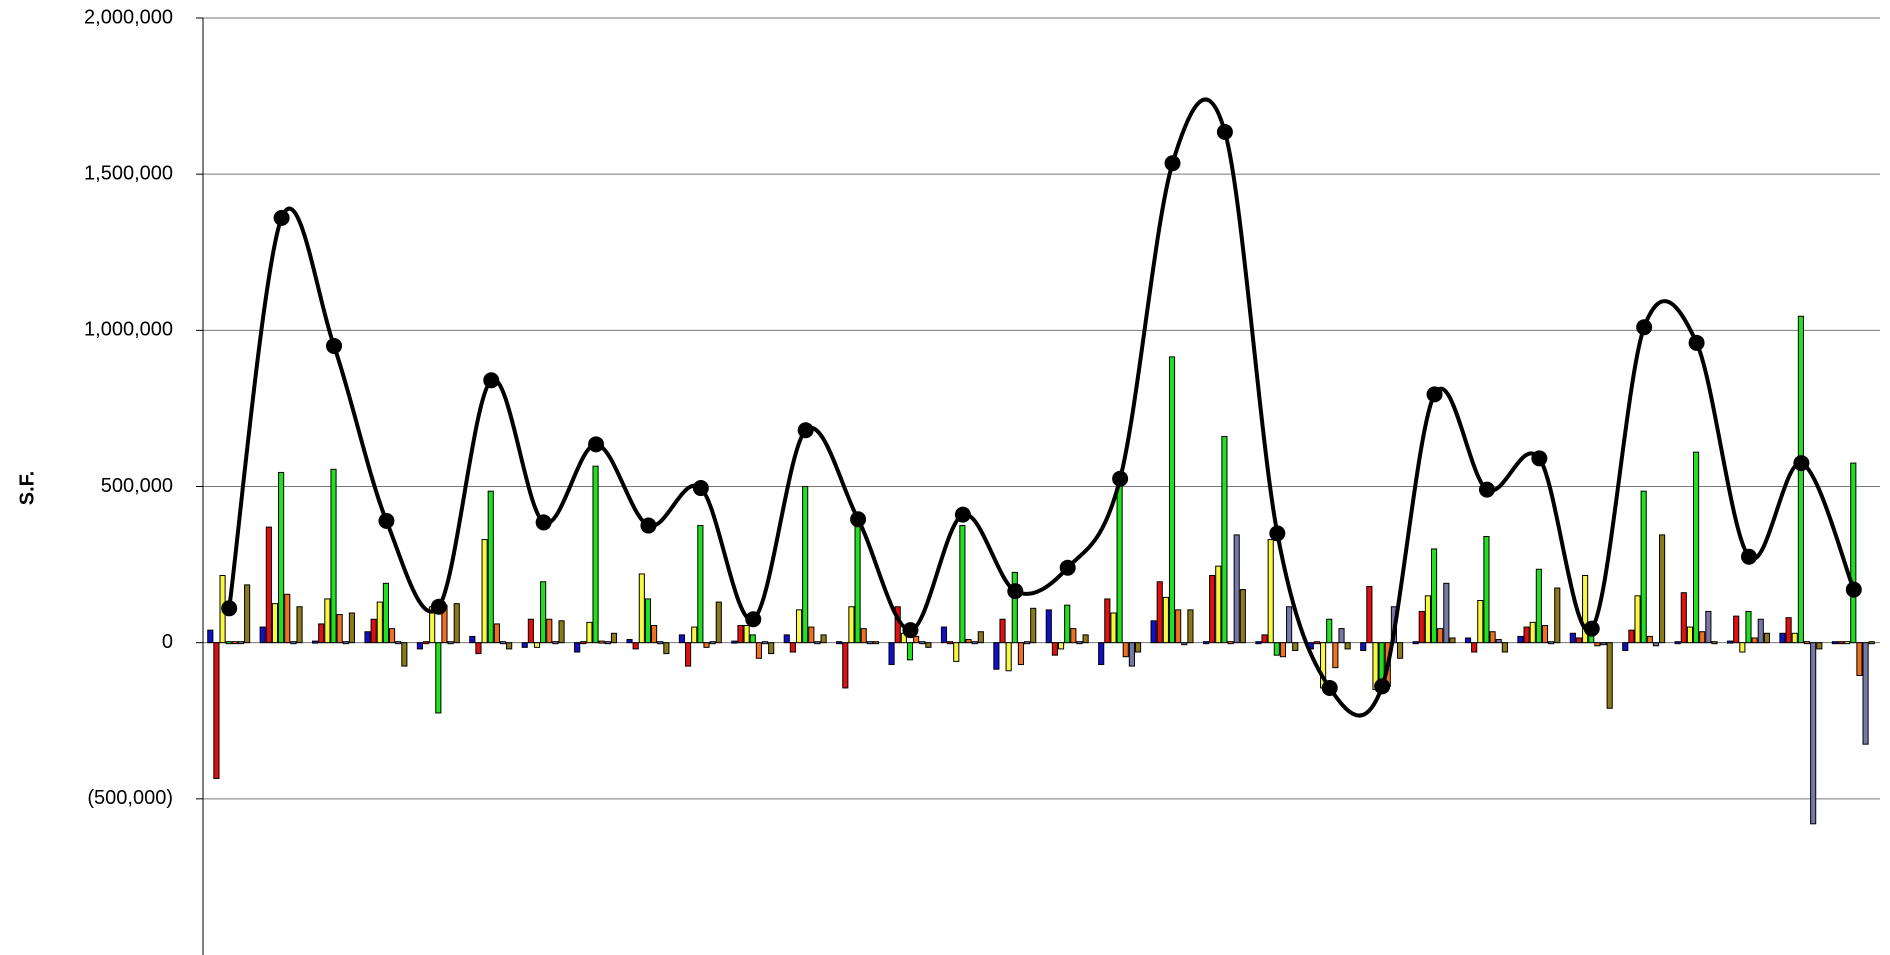 The height and width of the screenshot is (955, 1890). What do you see at coordinates (137, 486) in the screenshot?
I see `y-tick-label: 500,000` at bounding box center [137, 486].